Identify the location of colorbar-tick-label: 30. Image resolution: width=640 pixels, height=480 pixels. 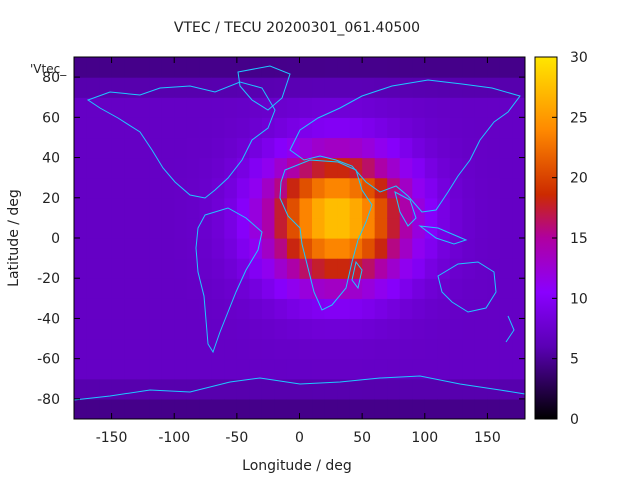
(579, 58).